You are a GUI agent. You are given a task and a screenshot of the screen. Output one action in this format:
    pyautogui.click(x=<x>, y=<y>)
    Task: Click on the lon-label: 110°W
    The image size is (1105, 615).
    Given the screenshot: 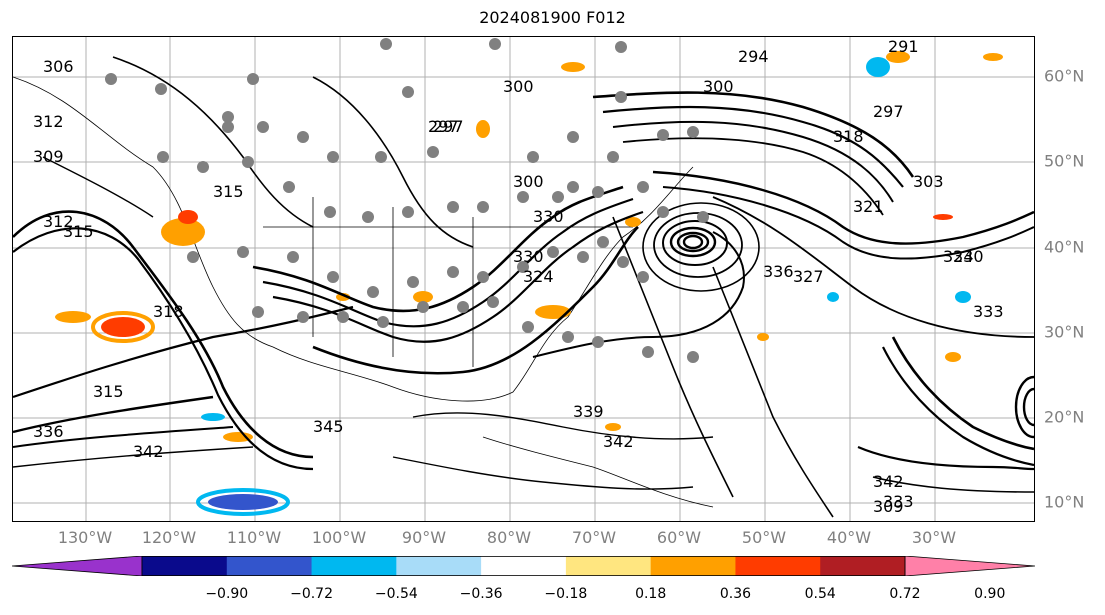 What is the action you would take?
    pyautogui.click(x=254, y=537)
    